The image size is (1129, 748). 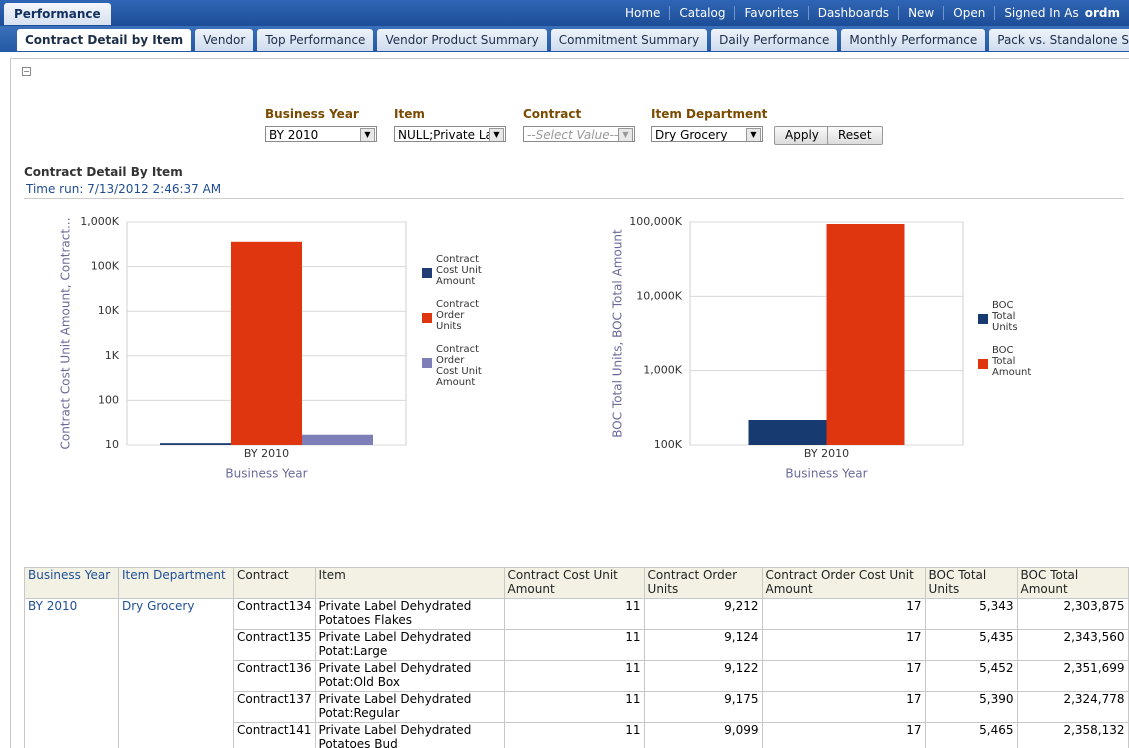 What do you see at coordinates (1005, 316) in the screenshot?
I see `legend-label: BOC Total Units` at bounding box center [1005, 316].